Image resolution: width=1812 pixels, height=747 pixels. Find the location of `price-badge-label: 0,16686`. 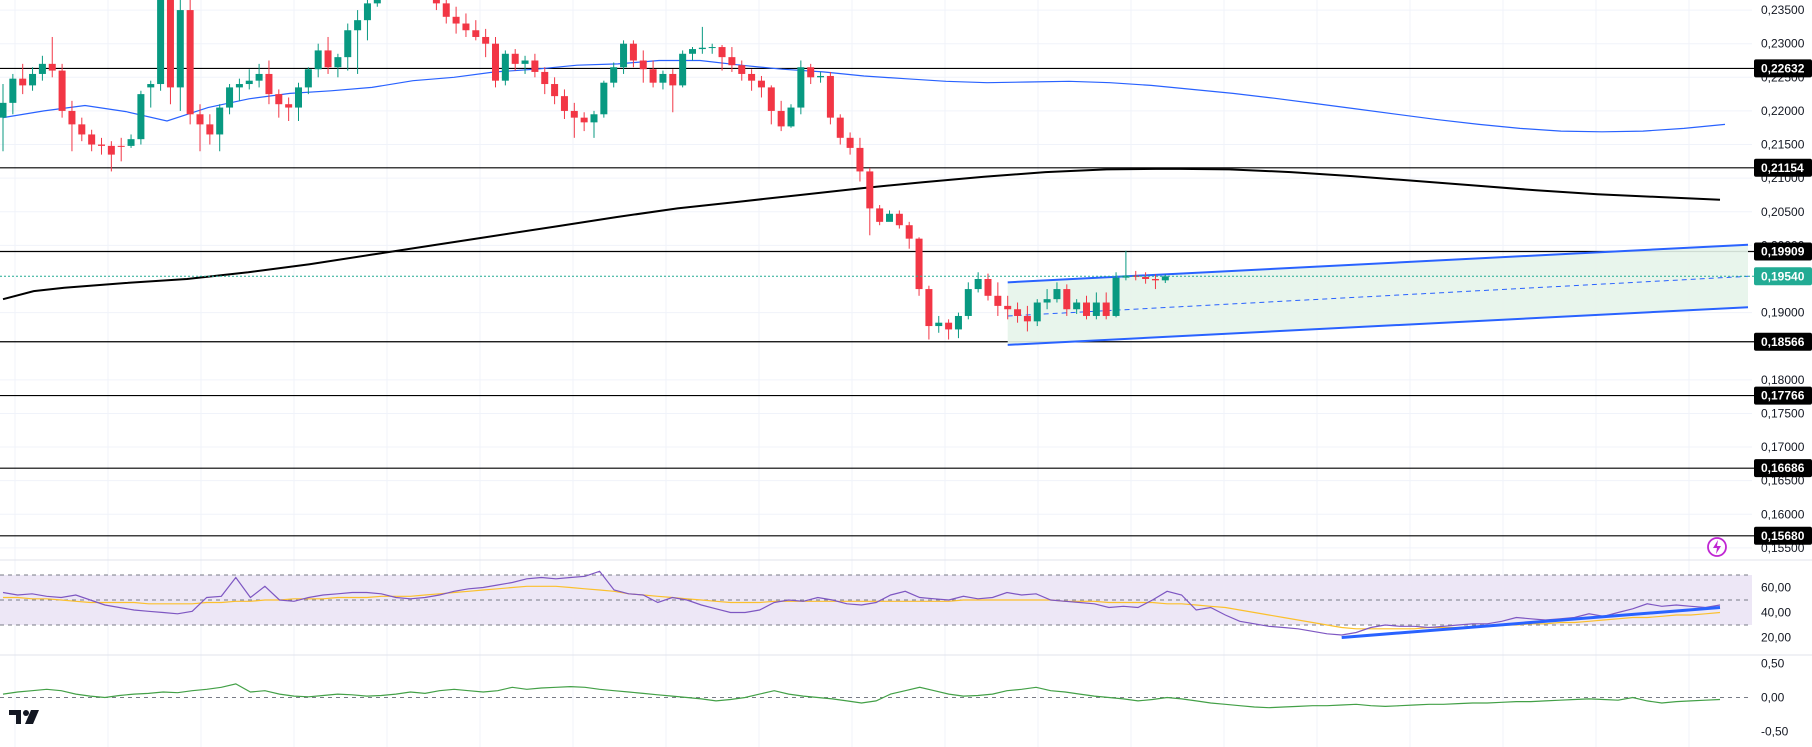

price-badge-label: 0,16686 is located at coordinates (1783, 468).